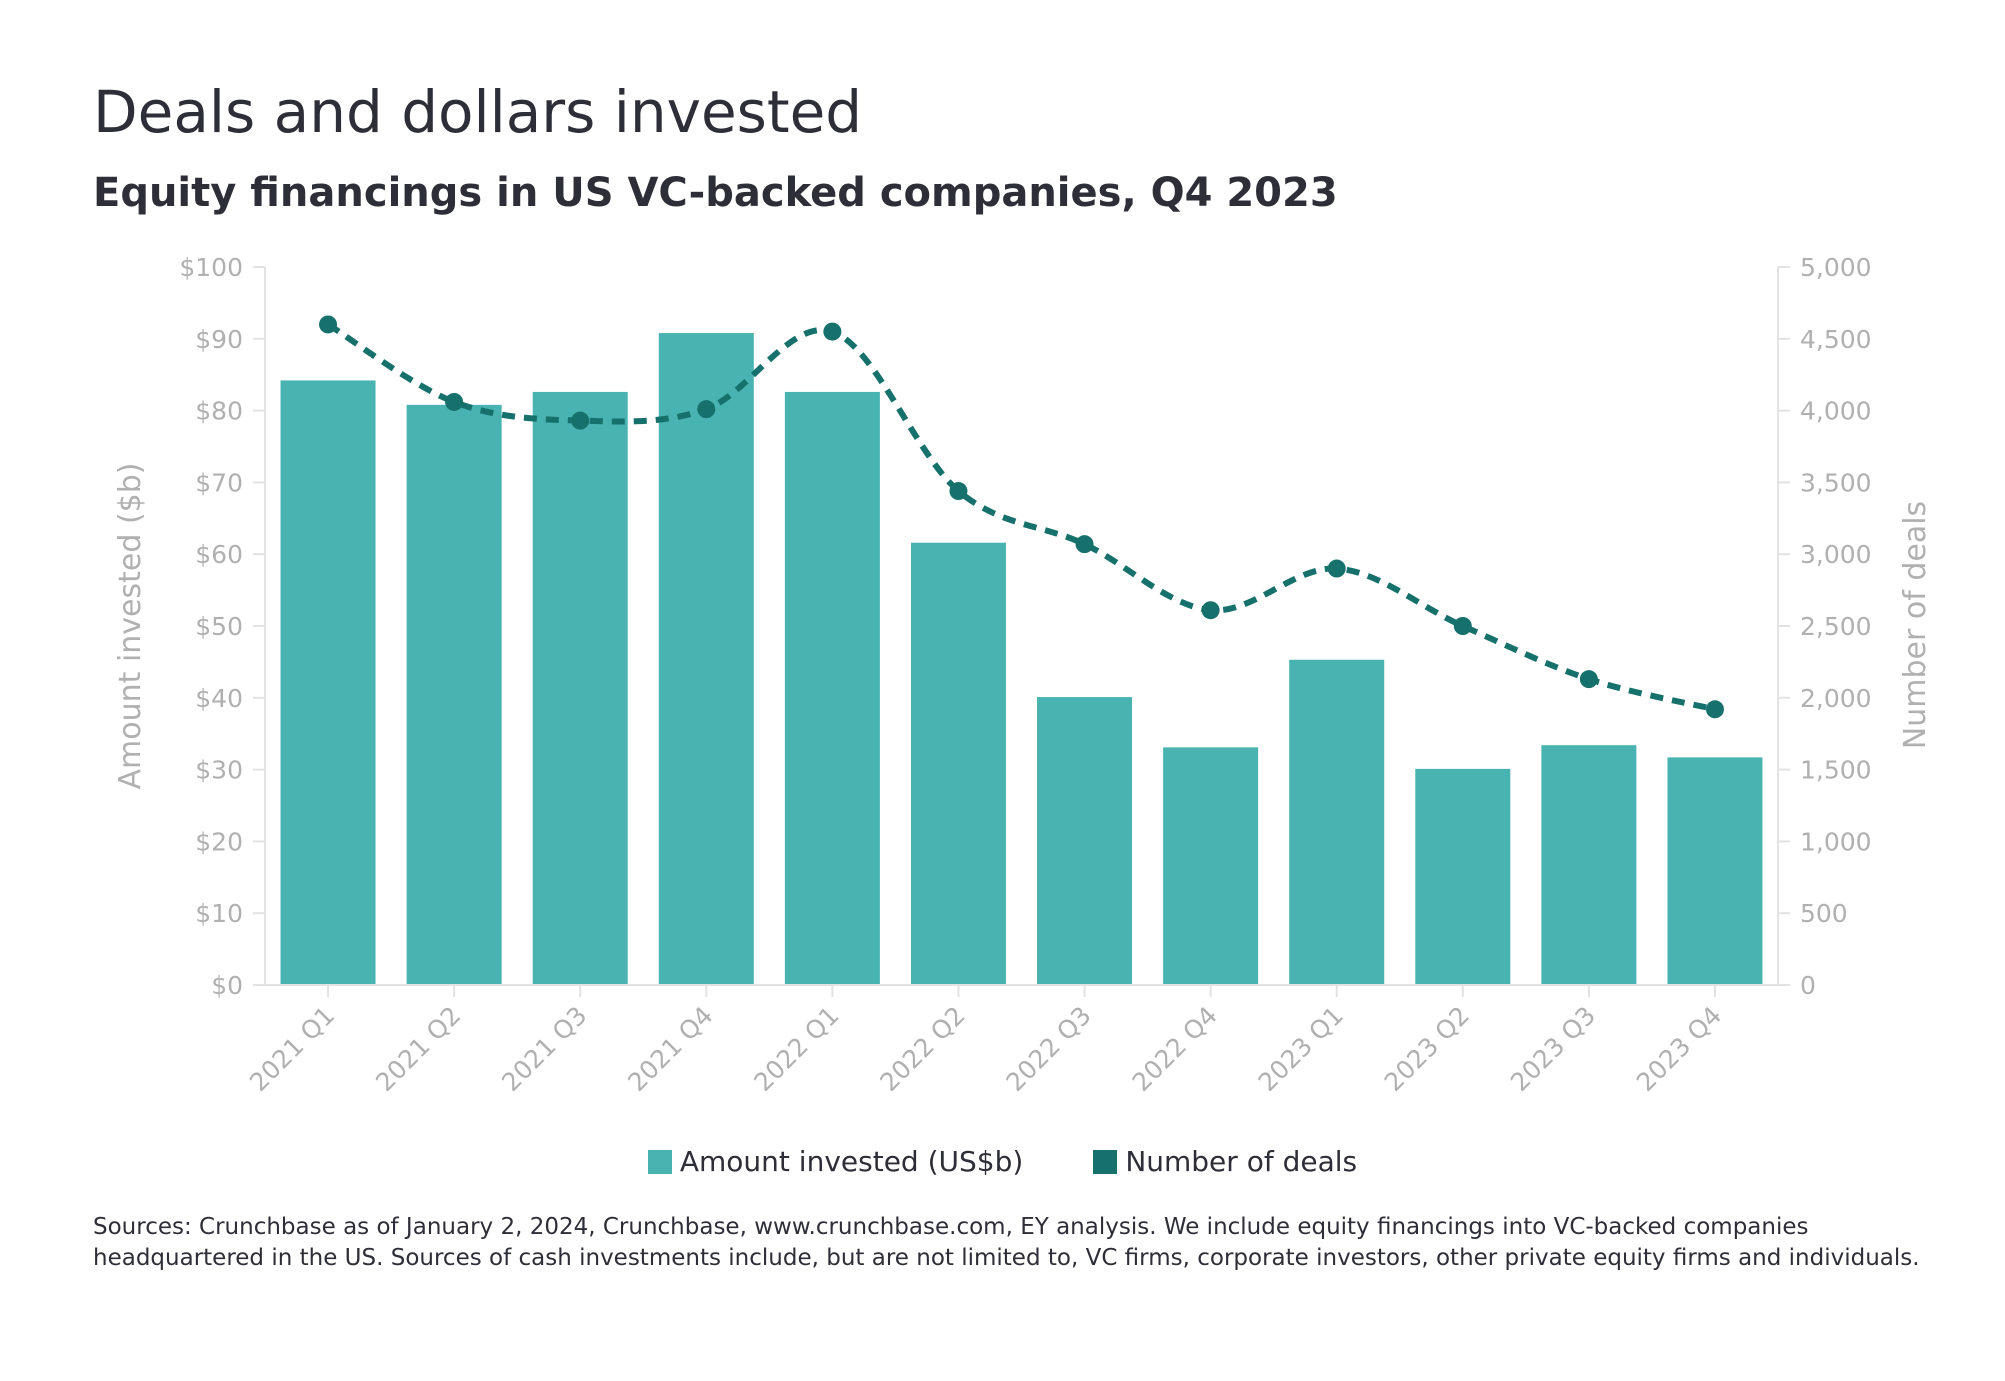  I want to click on left-tick-label: $50, so click(219, 626).